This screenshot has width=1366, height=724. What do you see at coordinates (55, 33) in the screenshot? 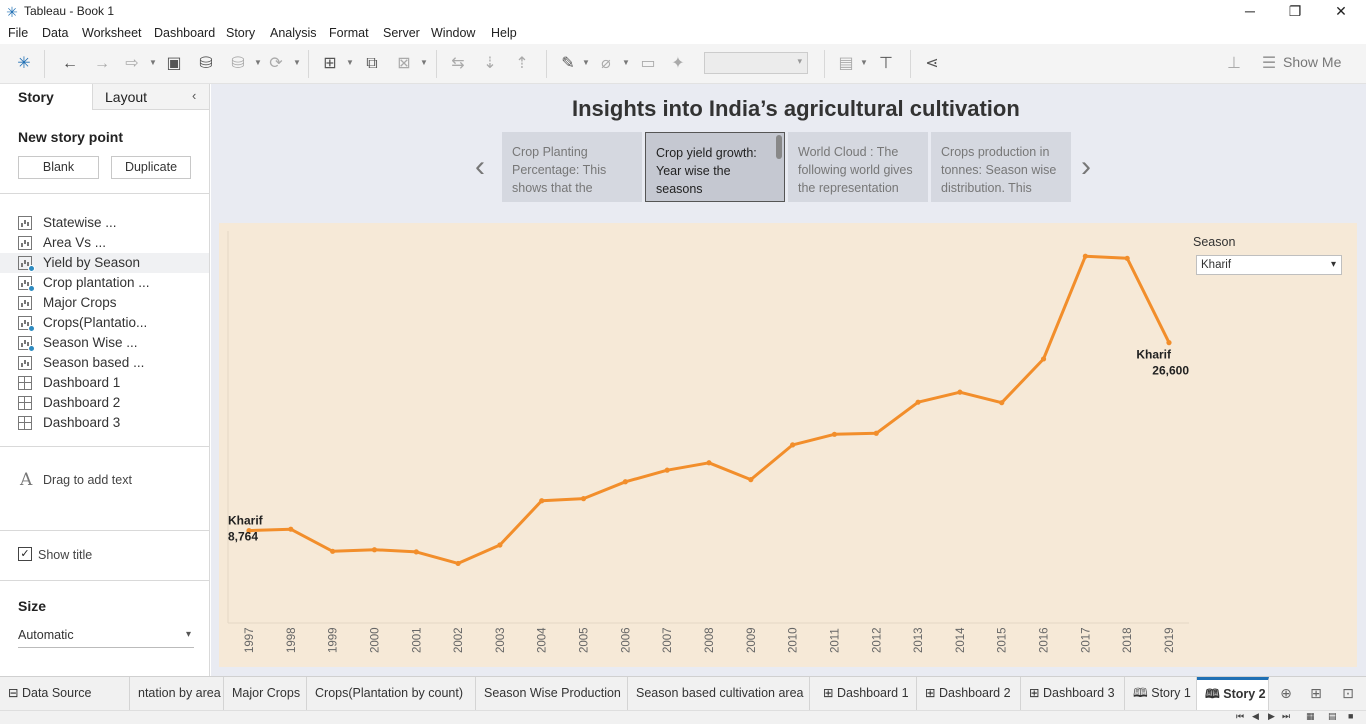
I see `menu-data: Data` at bounding box center [55, 33].